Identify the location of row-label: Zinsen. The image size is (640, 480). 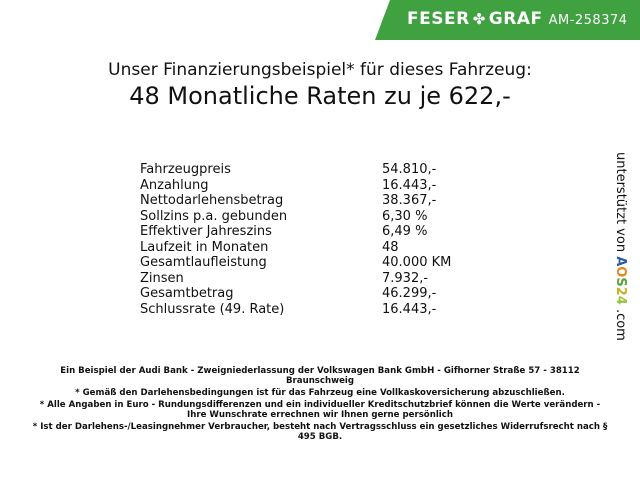
(162, 278).